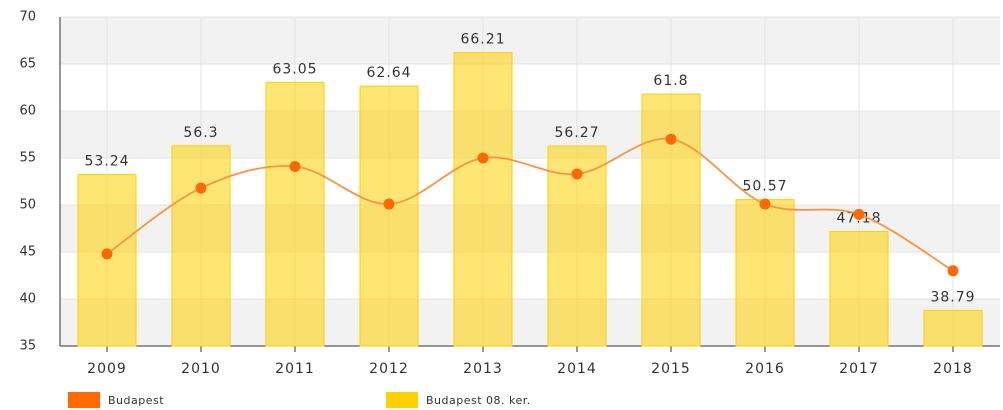 The width and height of the screenshot is (1003, 410). Describe the element at coordinates (27, 299) in the screenshot. I see `y-tick-label: 40` at that location.